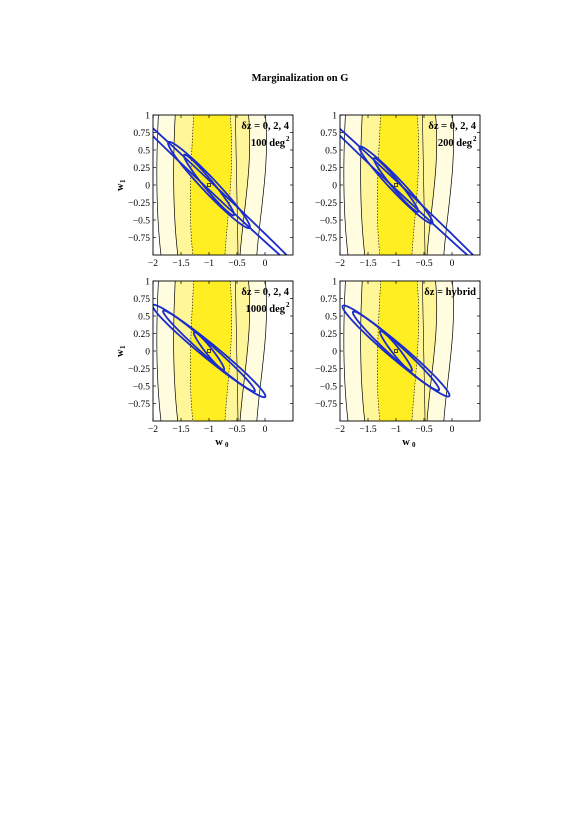  What do you see at coordinates (300, 78) in the screenshot?
I see `page-title: Marginalization on G` at bounding box center [300, 78].